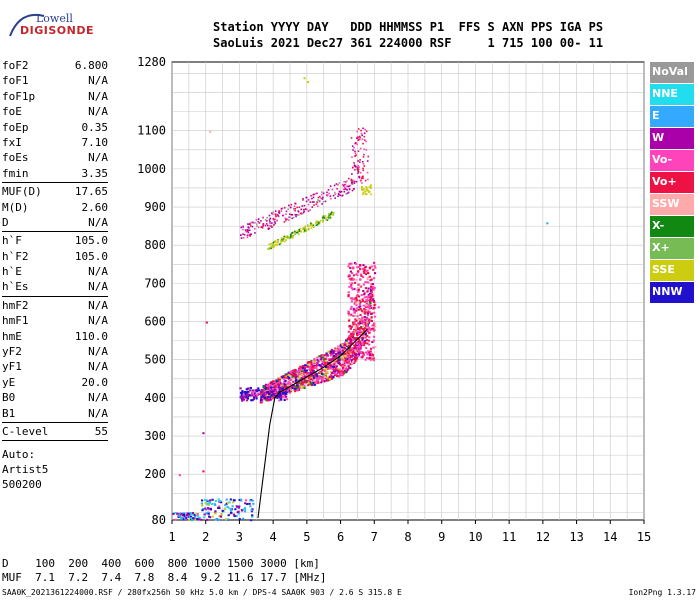 The width and height of the screenshot is (700, 600). Describe the element at coordinates (672, 94) in the screenshot. I see `legend-item-nne: NNE` at that location.